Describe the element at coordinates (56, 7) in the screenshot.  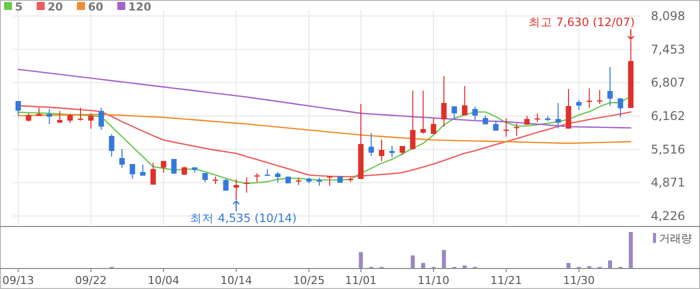
I see `legend-label: 20` at that location.